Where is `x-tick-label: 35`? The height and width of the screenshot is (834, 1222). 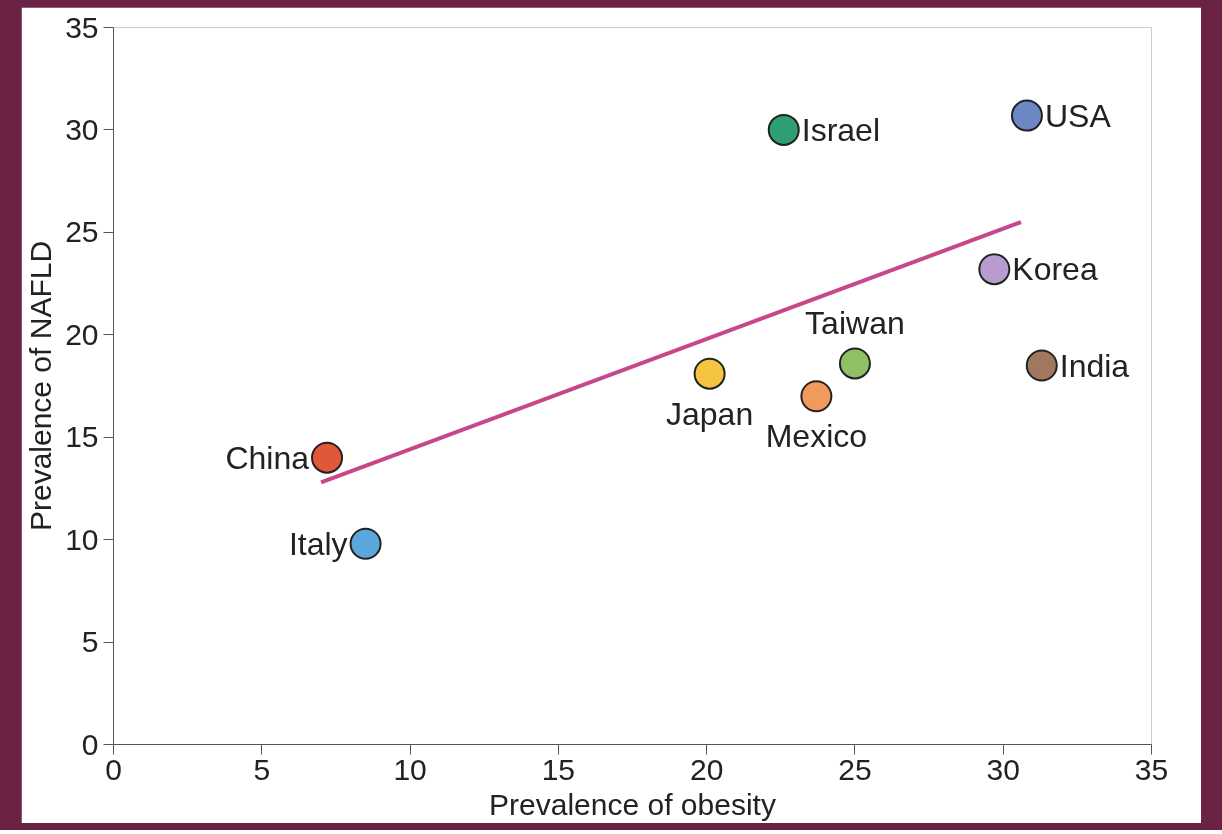
x-tick-label: 35 is located at coordinates (1151, 769).